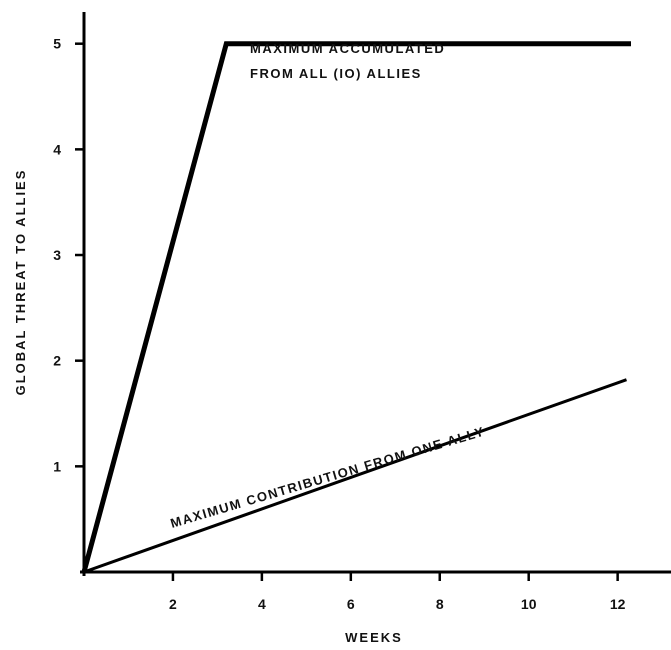  What do you see at coordinates (57, 361) in the screenshot?
I see `y-tick-label: 2` at bounding box center [57, 361].